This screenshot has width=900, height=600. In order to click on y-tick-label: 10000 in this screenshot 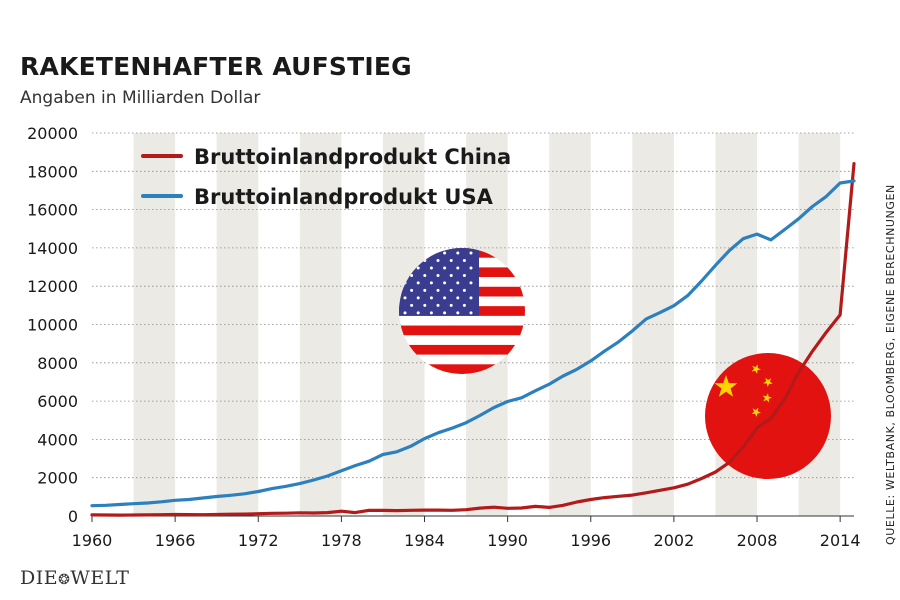, I will do `click(52, 325)`.